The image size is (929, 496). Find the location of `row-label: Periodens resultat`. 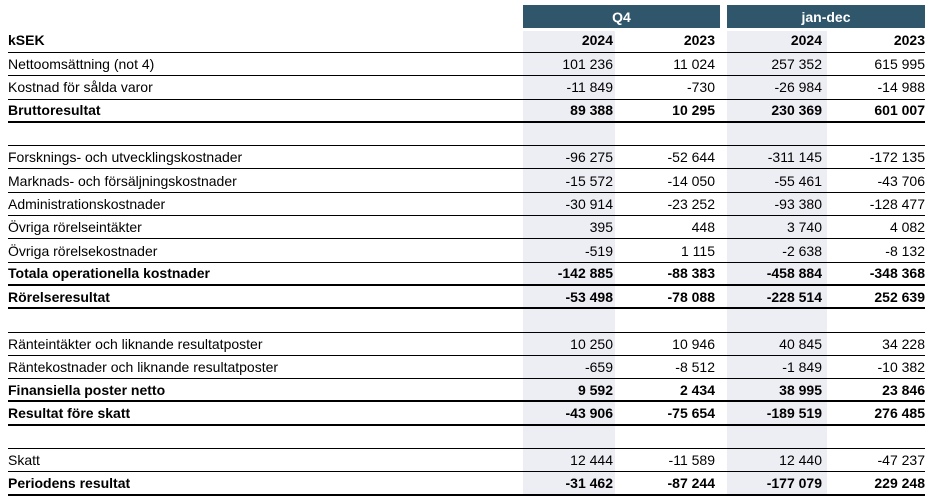

row-label: Periodens resultat is located at coordinates (69, 482).